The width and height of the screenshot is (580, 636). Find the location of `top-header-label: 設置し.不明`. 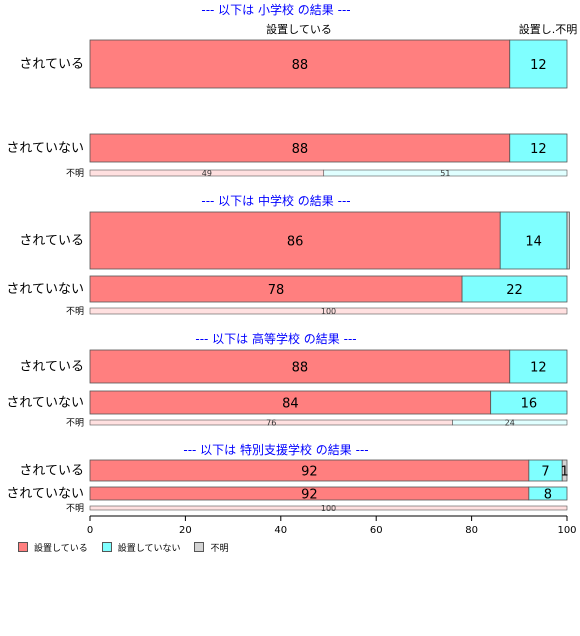

top-header-label: 設置し.不明 is located at coordinates (548, 29).